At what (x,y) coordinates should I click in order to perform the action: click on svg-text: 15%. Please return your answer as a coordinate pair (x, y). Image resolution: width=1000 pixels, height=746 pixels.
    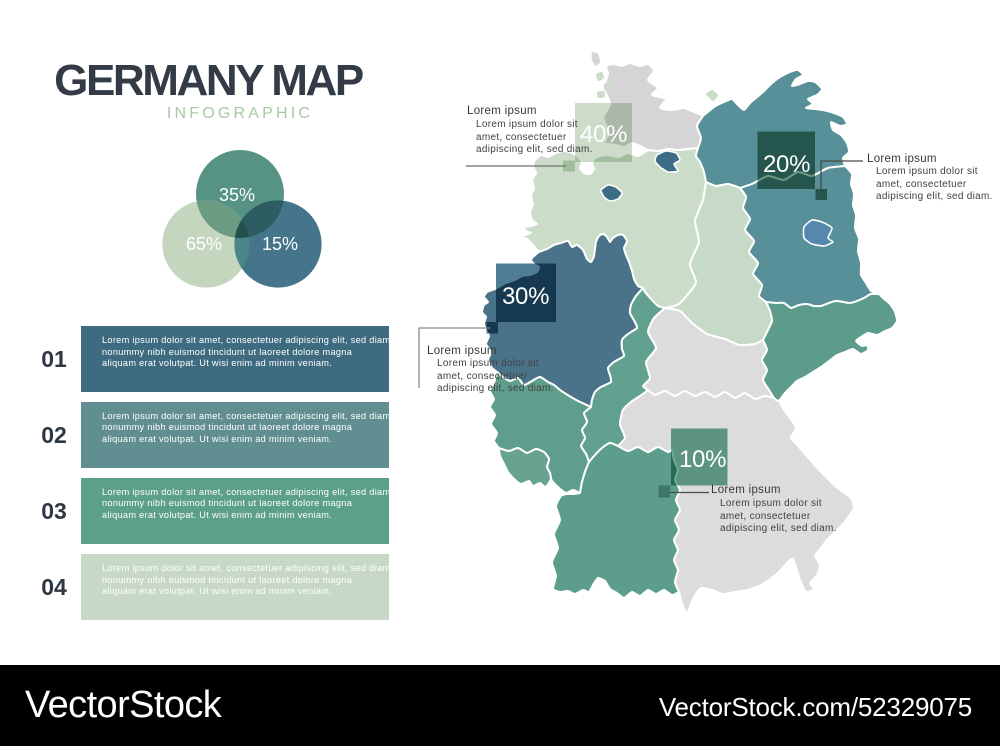
    Looking at the image, I should click on (280, 244).